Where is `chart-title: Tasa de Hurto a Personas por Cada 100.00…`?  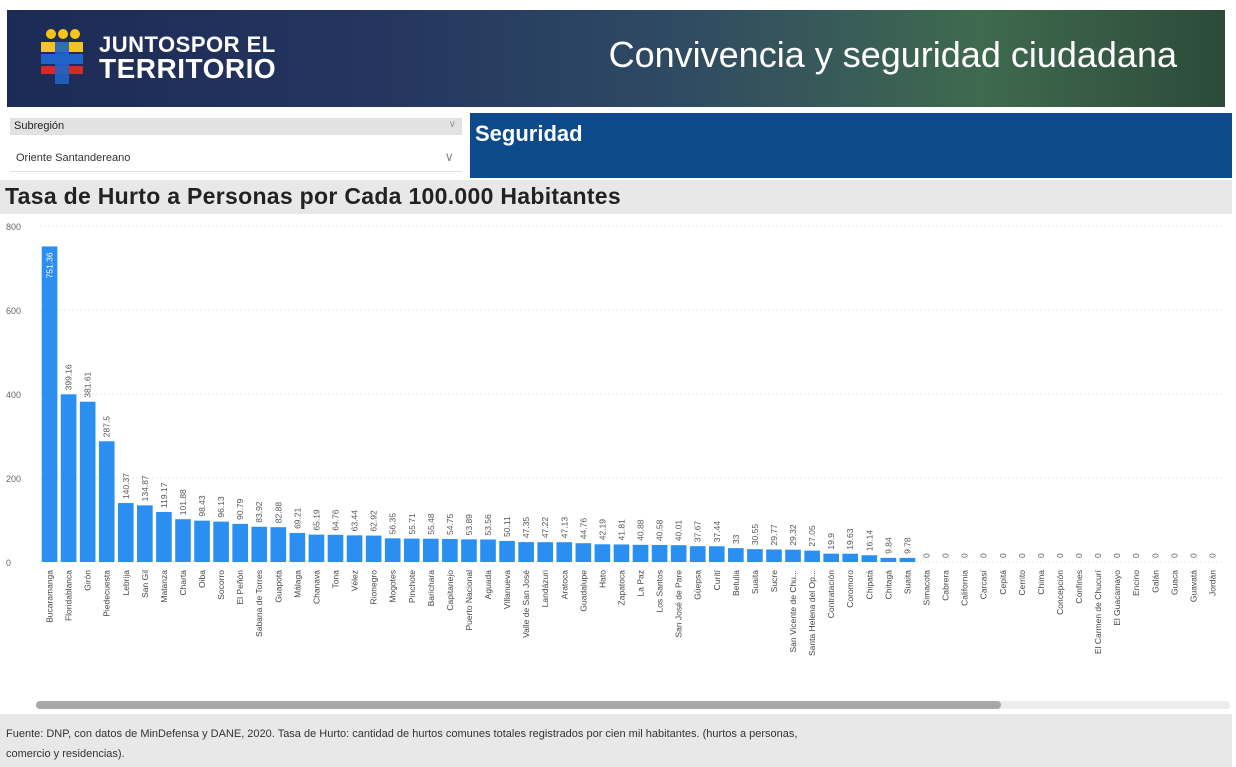 chart-title: Tasa de Hurto a Personas por Cada 100.00… is located at coordinates (313, 196).